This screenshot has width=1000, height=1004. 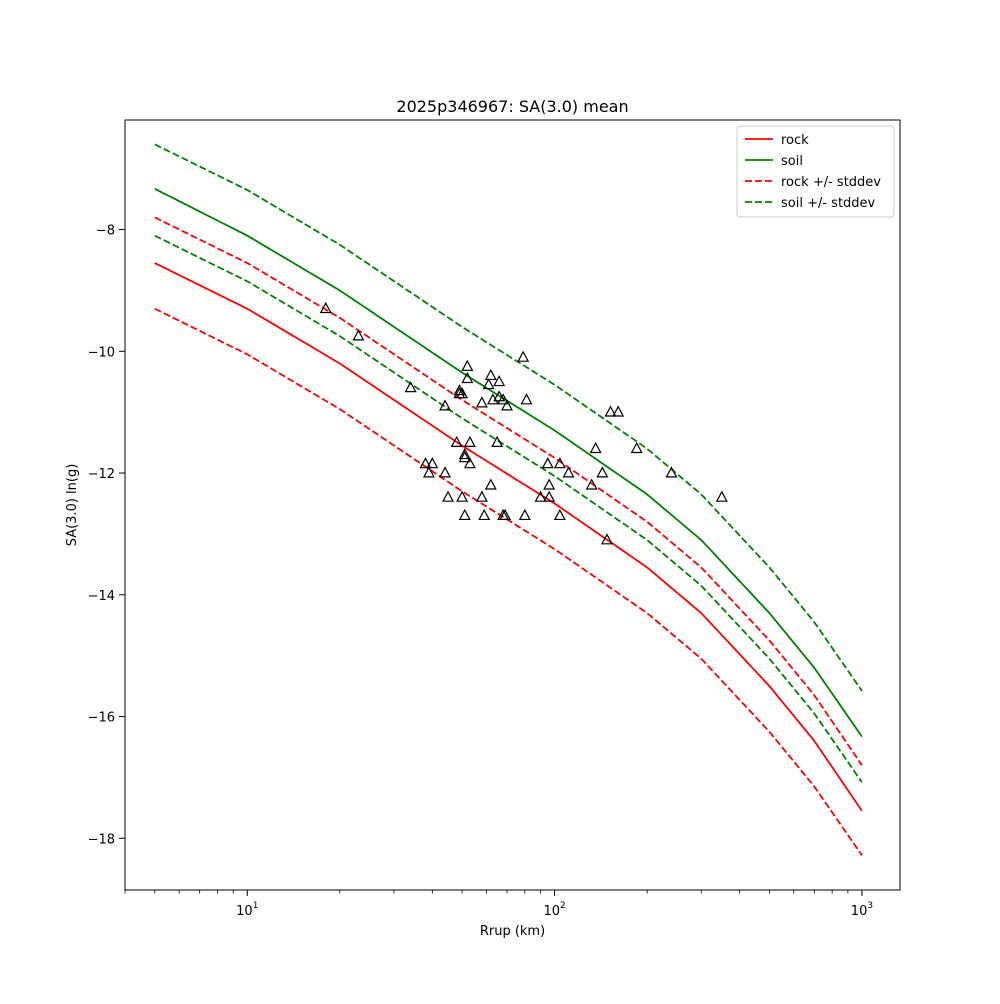 What do you see at coordinates (795, 140) in the screenshot?
I see `legend-label-0: rock` at bounding box center [795, 140].